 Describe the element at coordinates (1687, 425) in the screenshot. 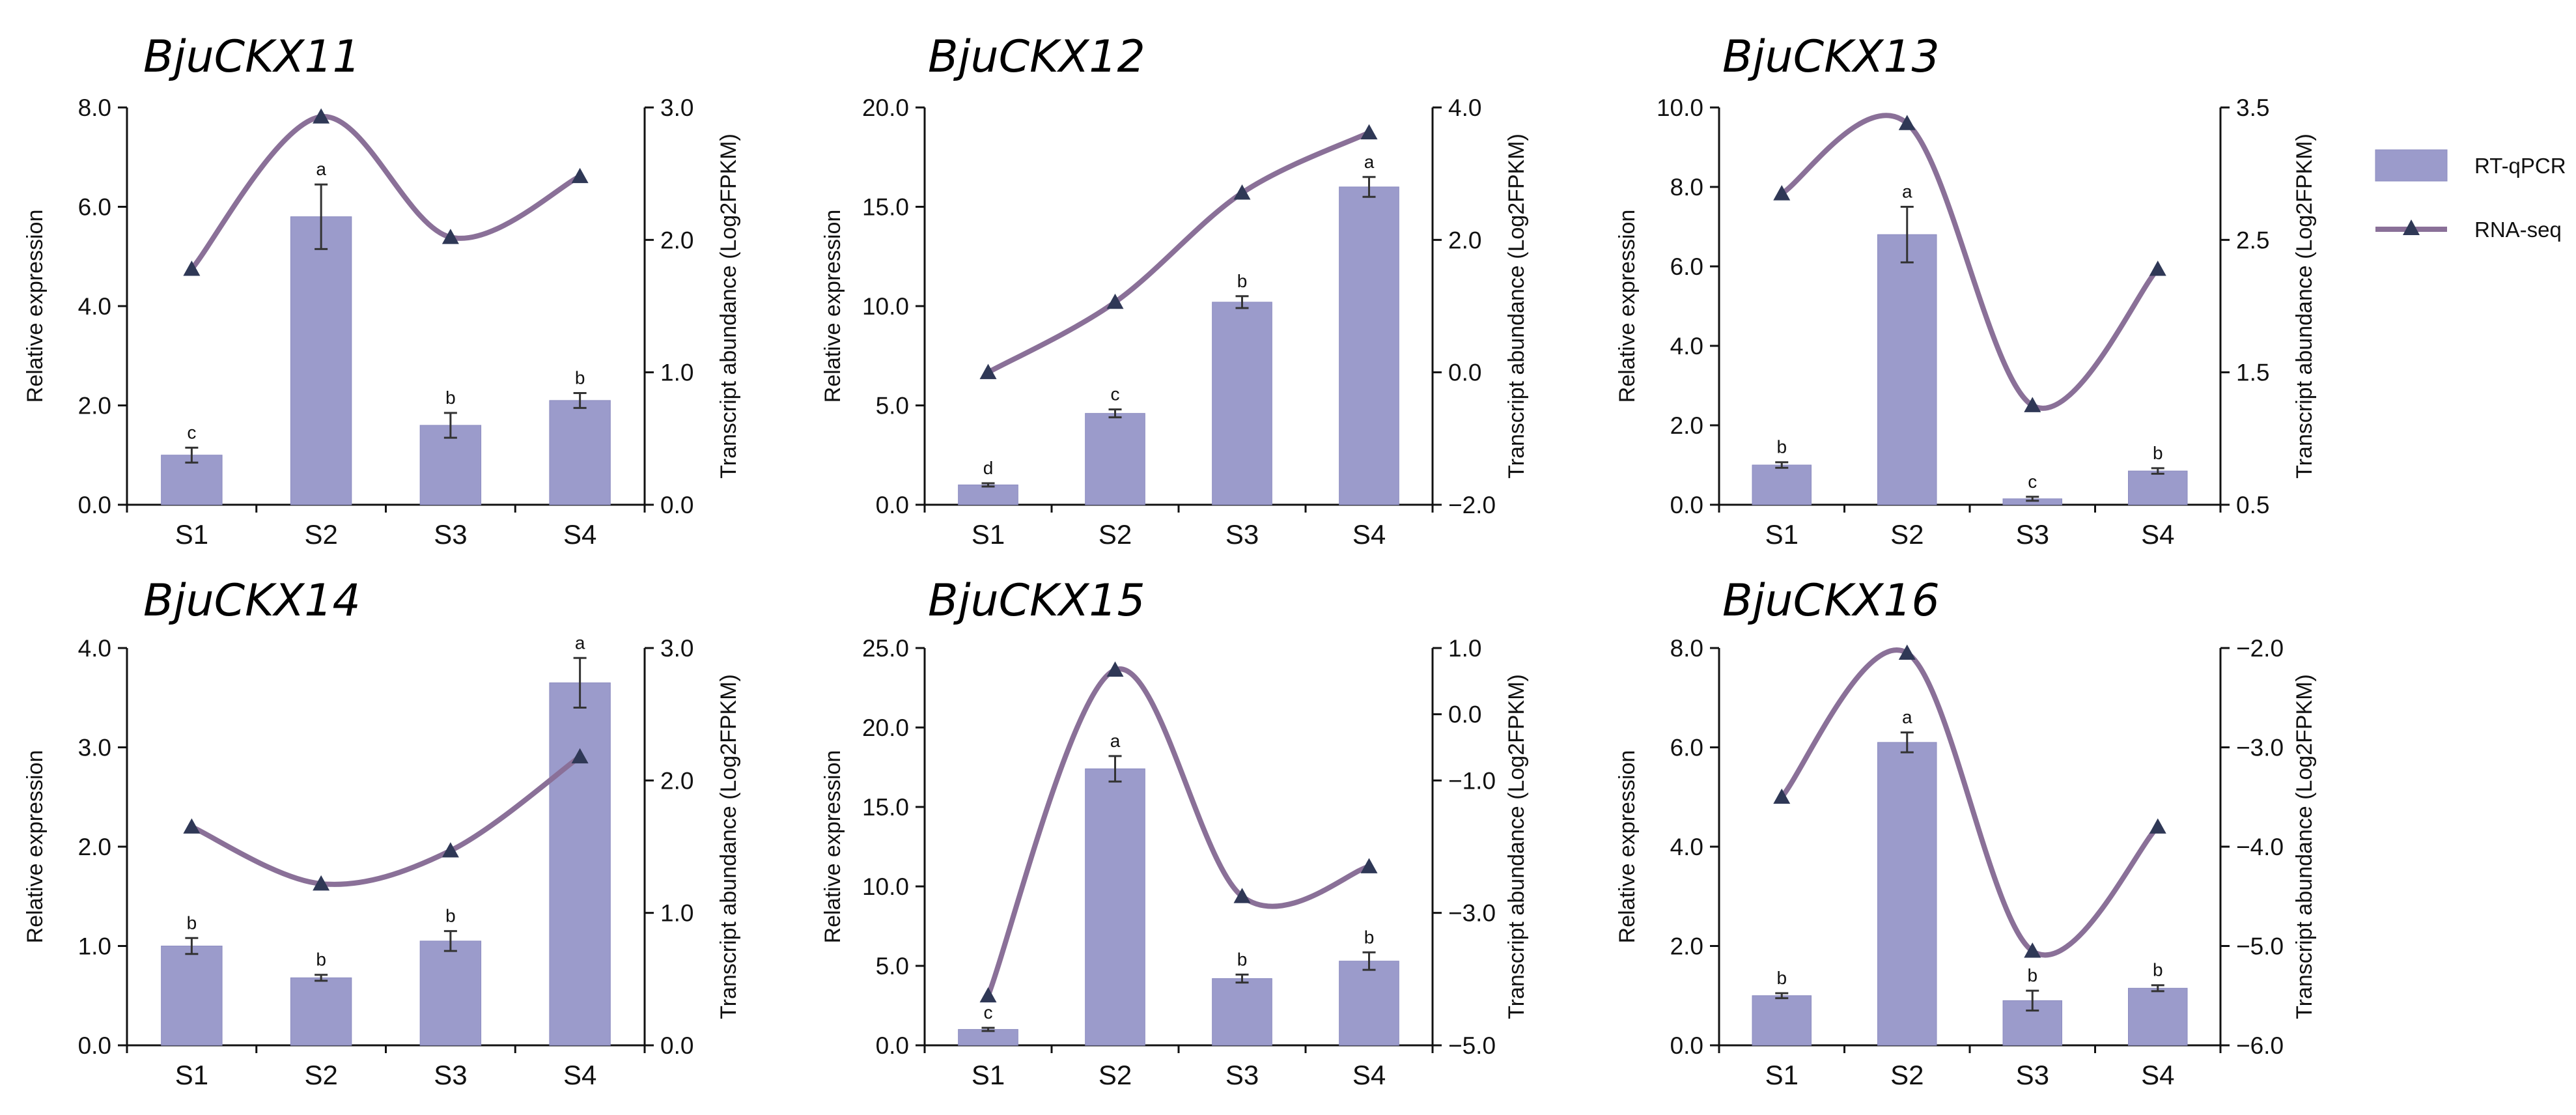

I see `left-tick-label: 2.0` at that location.